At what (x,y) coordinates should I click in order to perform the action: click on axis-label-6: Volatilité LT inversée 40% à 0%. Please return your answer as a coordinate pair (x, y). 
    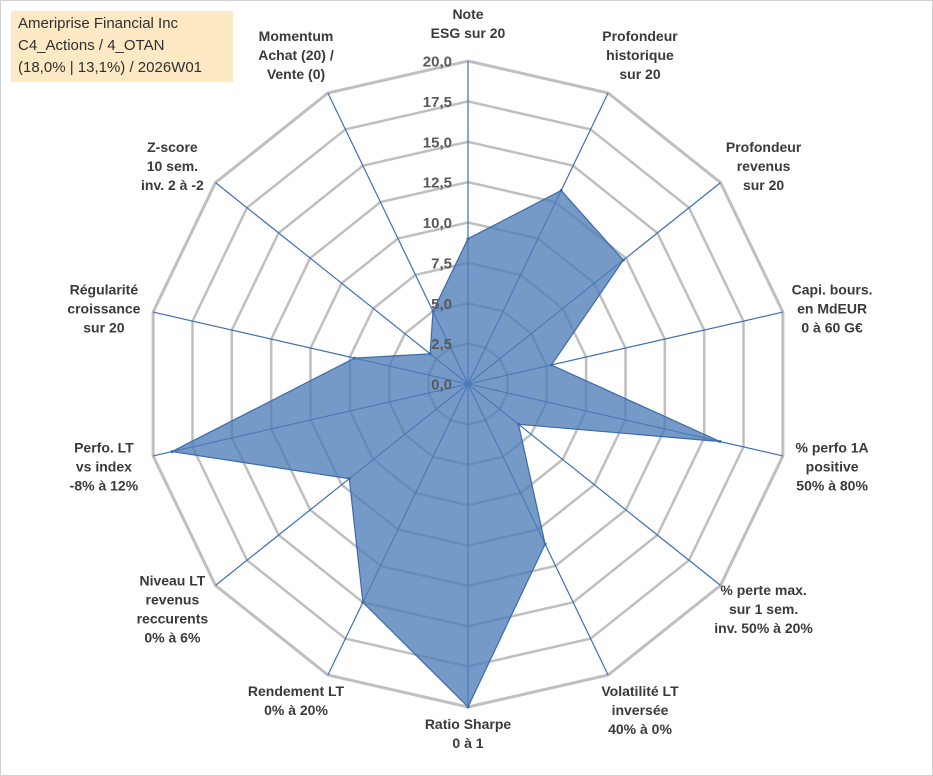
    Looking at the image, I should click on (640, 710).